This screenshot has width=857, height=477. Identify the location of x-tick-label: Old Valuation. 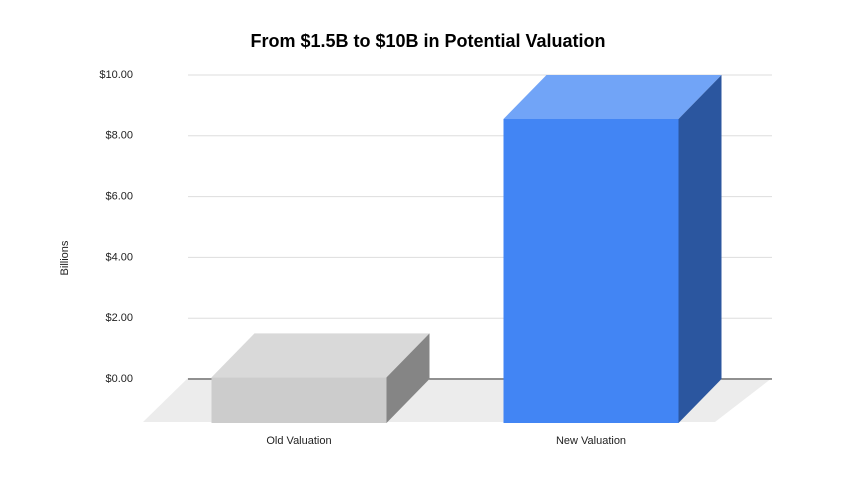
(298, 441).